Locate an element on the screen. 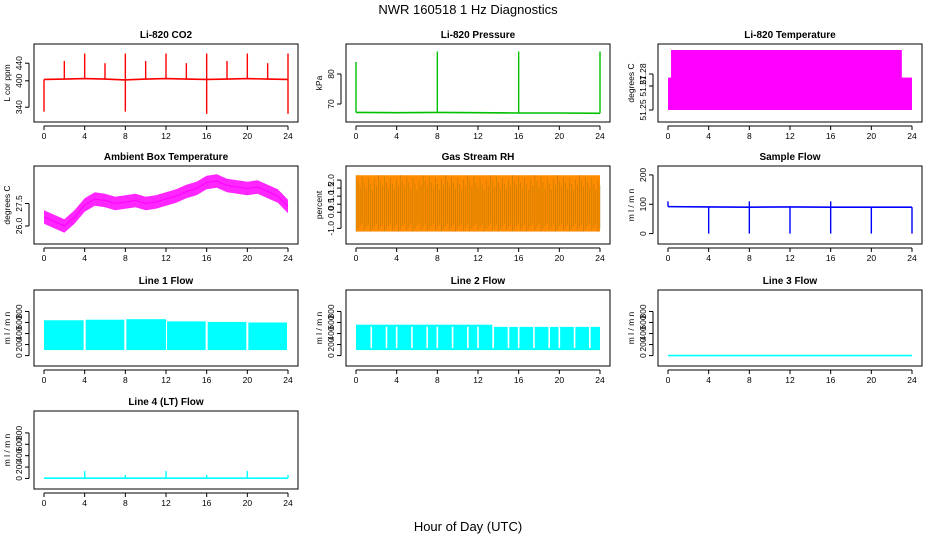  data-series-line is located at coordinates (166, 79).